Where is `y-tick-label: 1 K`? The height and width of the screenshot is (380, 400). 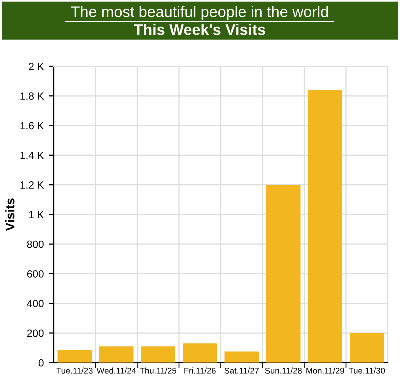
y-tick-label: 1 K is located at coordinates (36, 214).